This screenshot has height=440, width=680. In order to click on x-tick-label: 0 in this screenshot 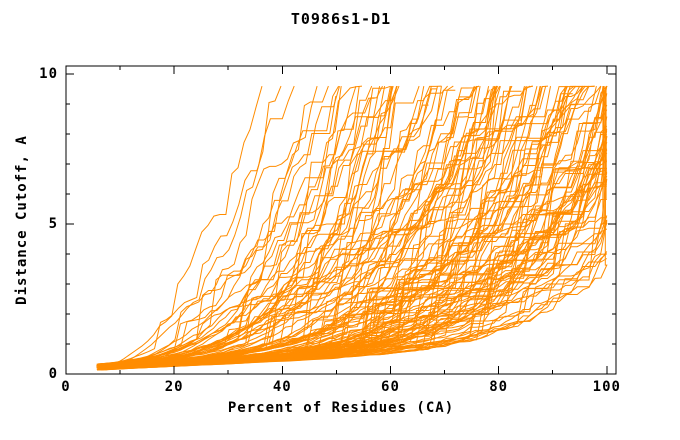, I will do `click(66, 387)`.